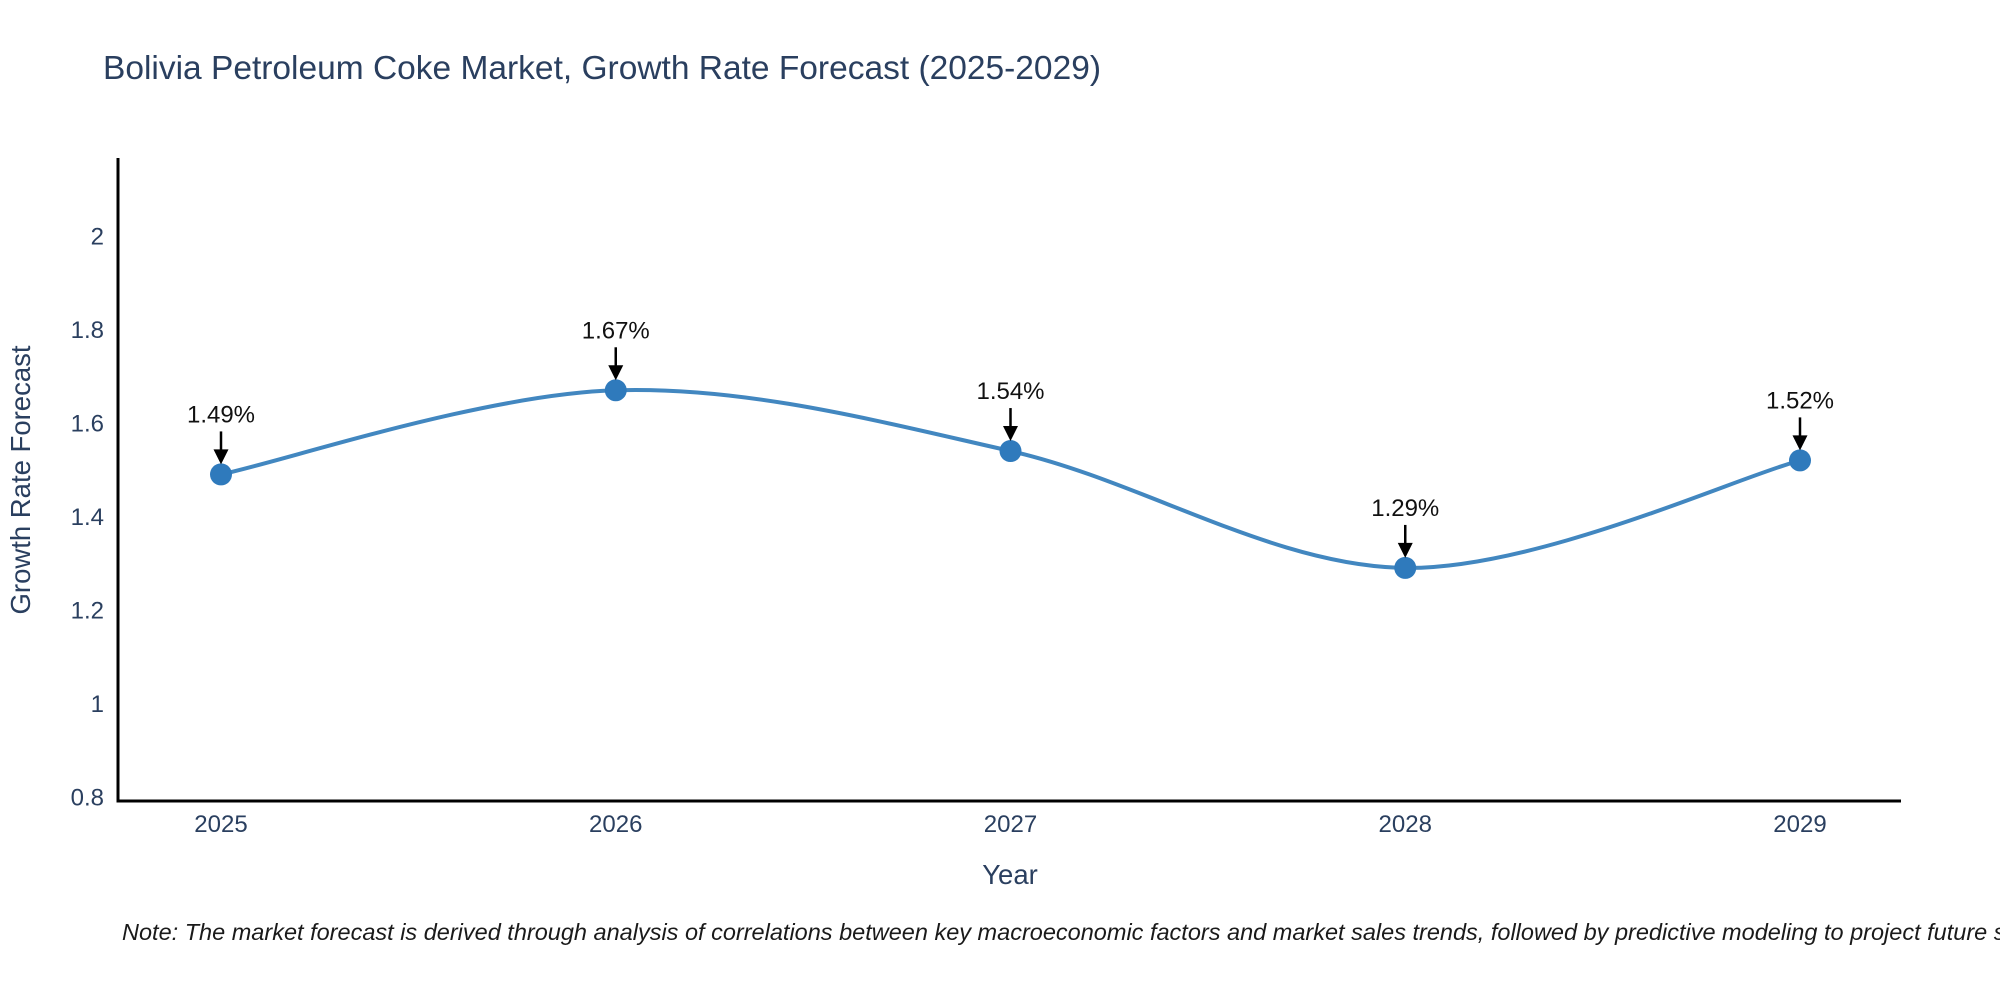 This screenshot has width=2000, height=1000. Describe the element at coordinates (87, 517) in the screenshot. I see `y-tick-label: 1.4` at that location.